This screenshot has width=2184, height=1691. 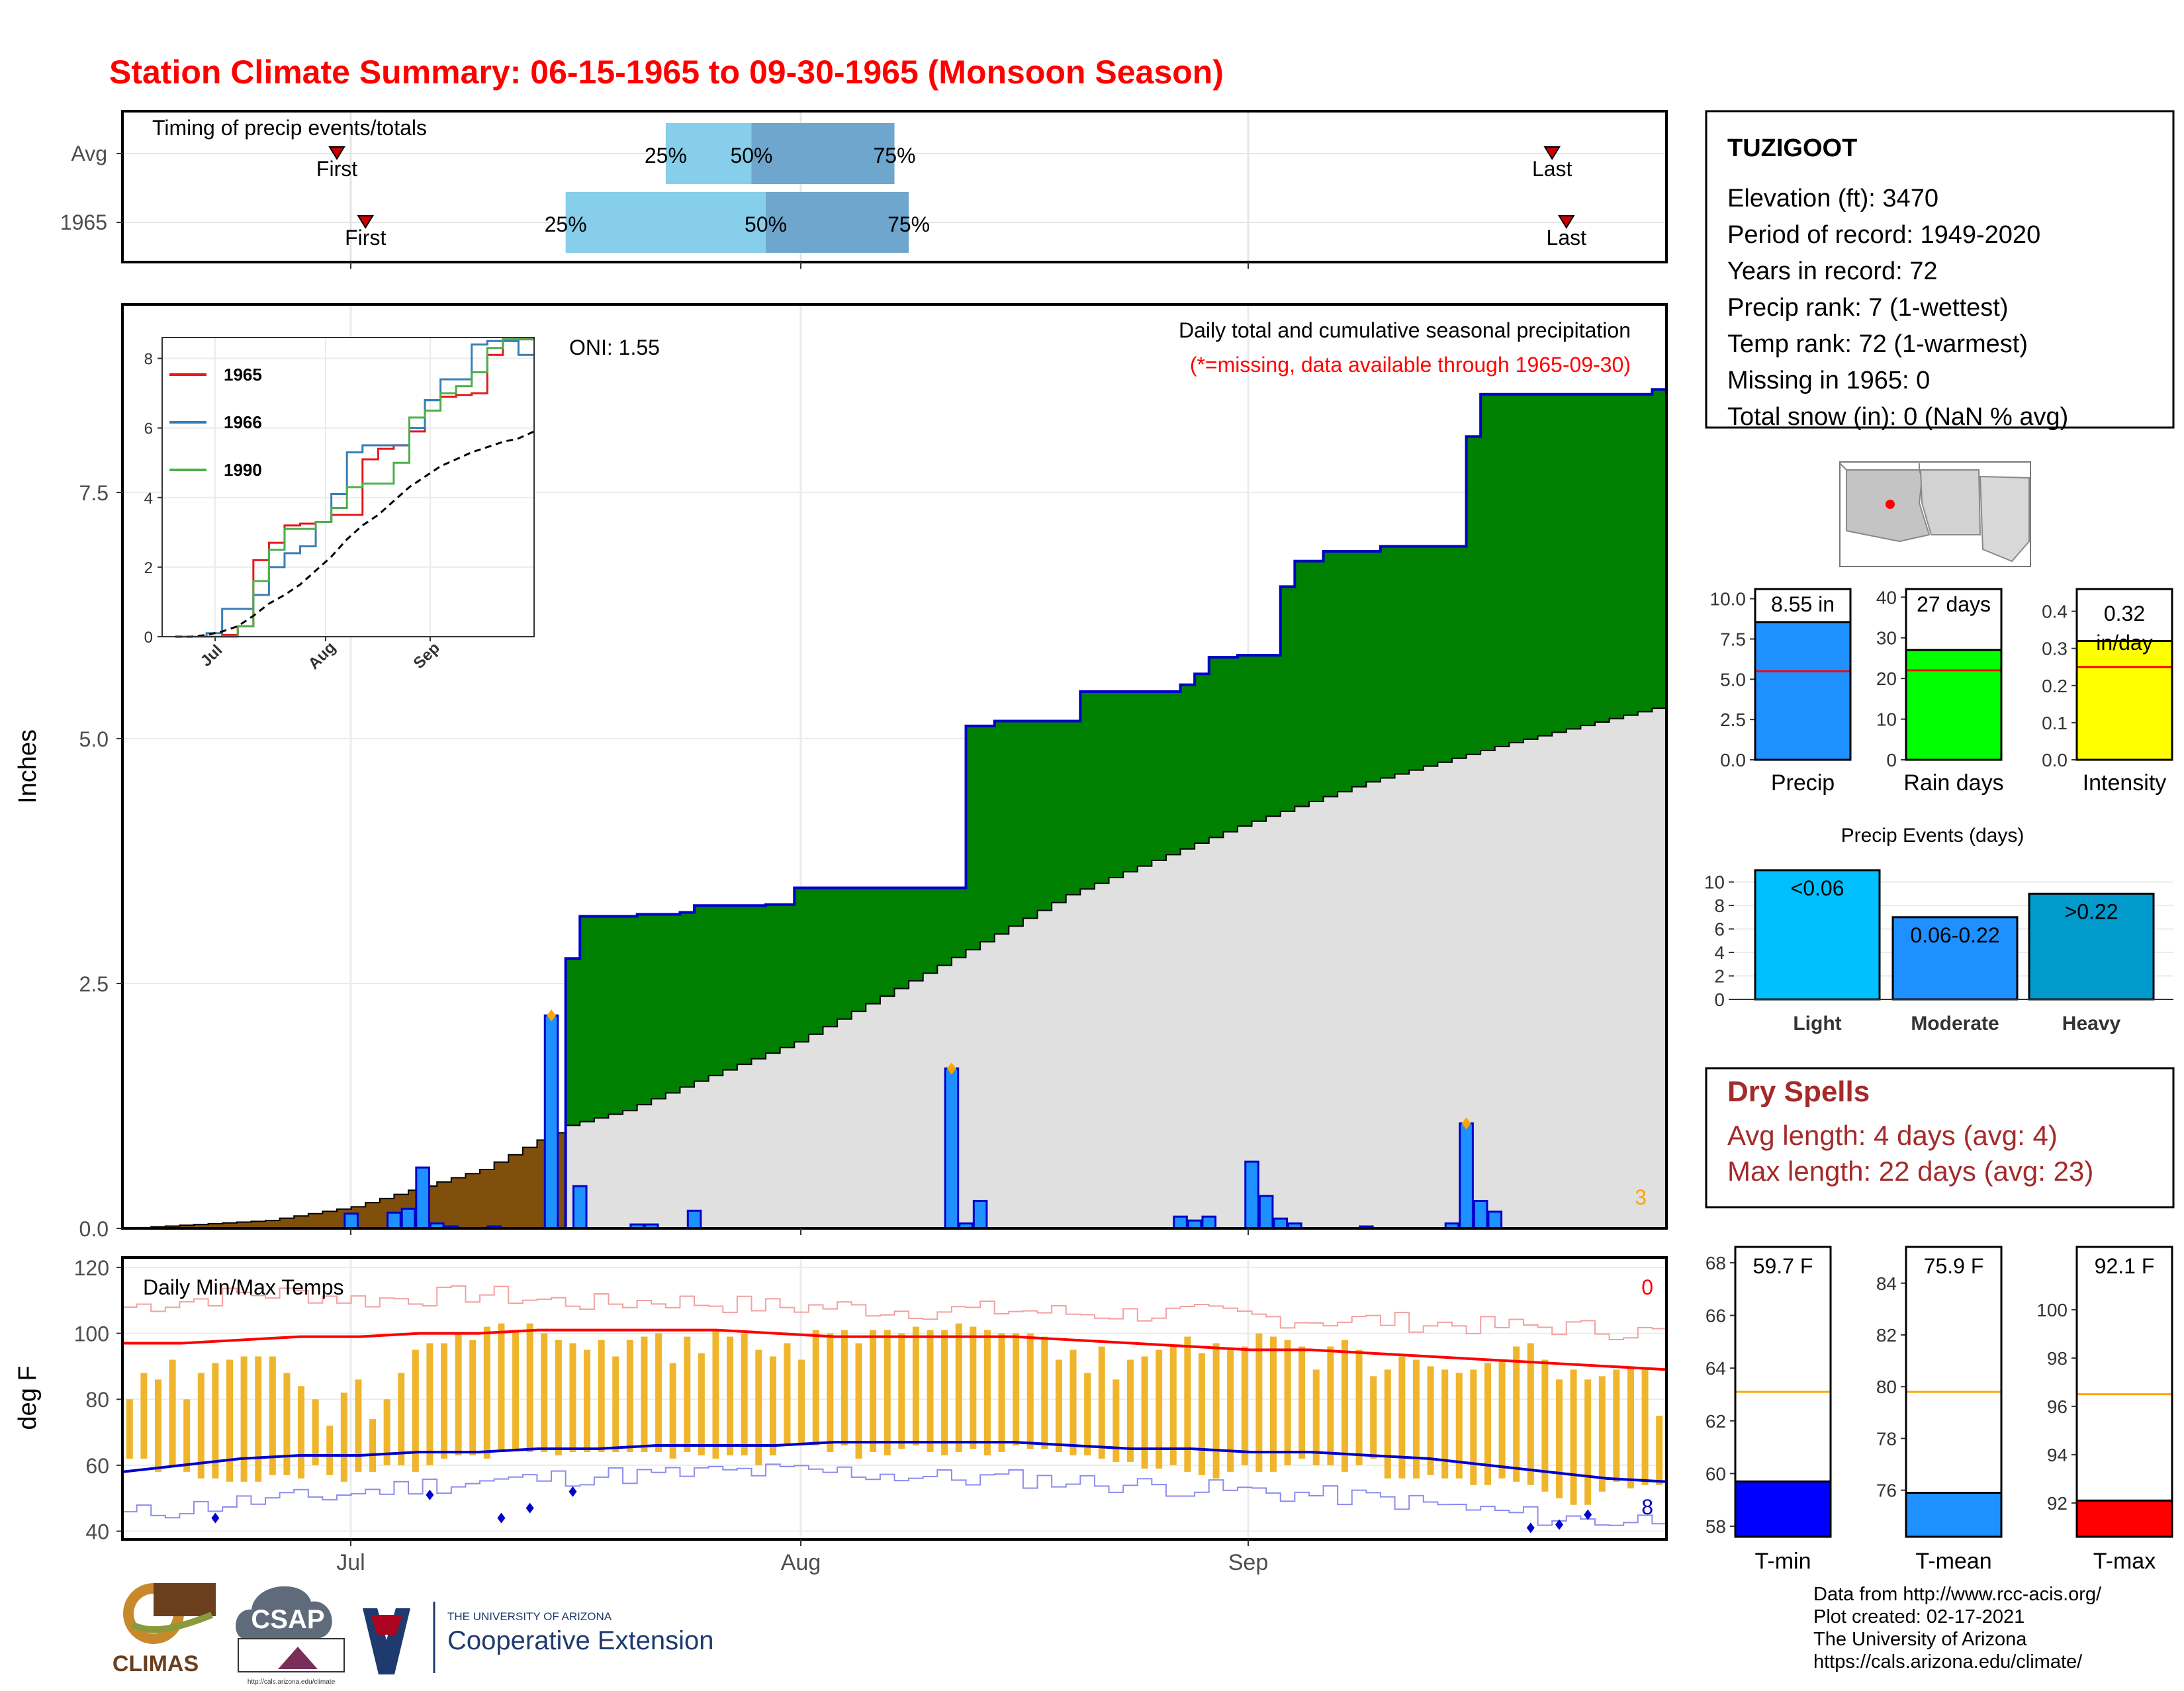 What do you see at coordinates (2124, 1561) in the screenshot?
I see `temp-summary-category-label: T-max` at bounding box center [2124, 1561].